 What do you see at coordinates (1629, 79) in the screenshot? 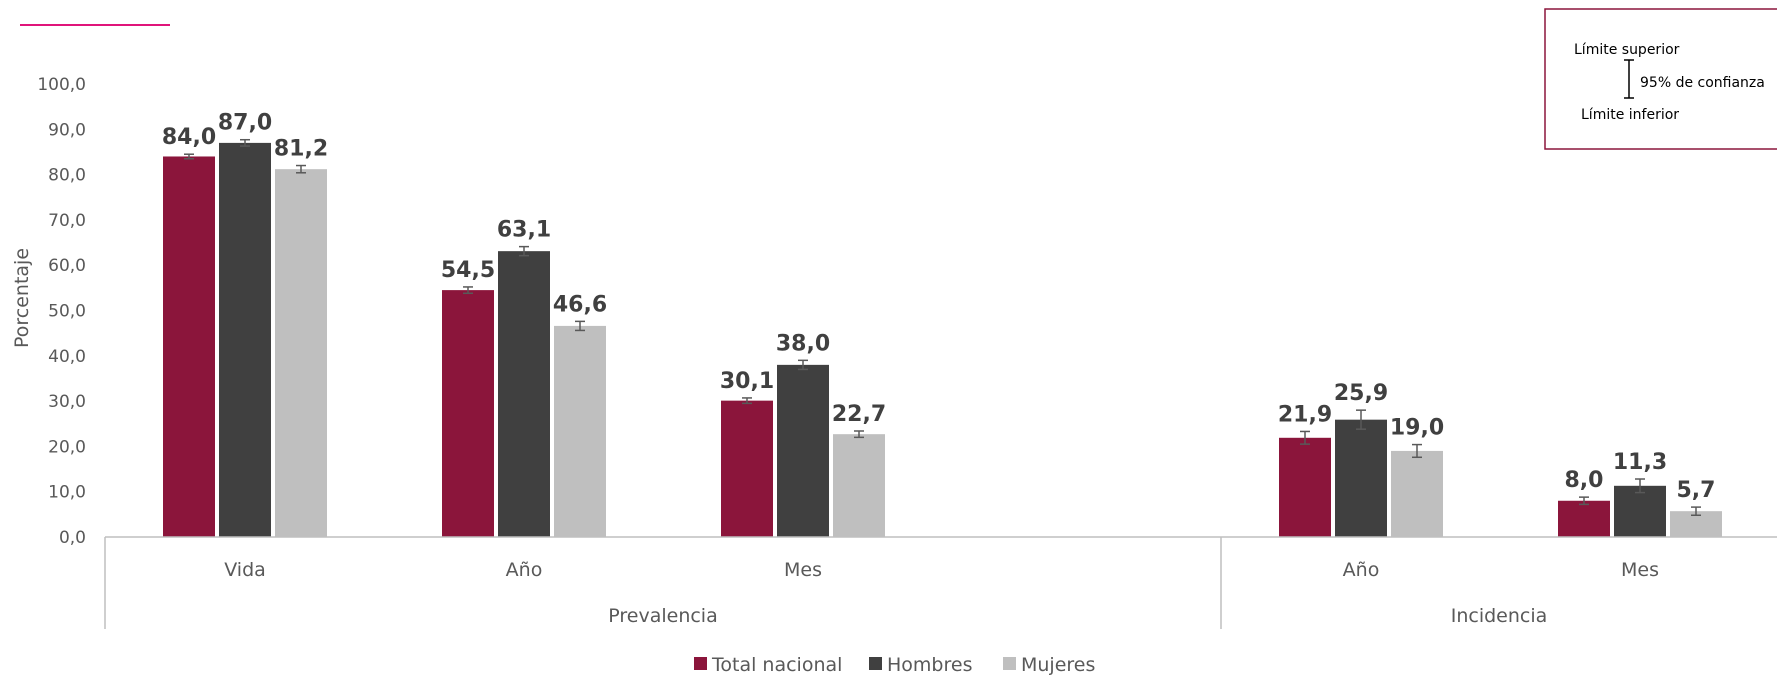
I see `ci-whisker-icon` at bounding box center [1629, 79].